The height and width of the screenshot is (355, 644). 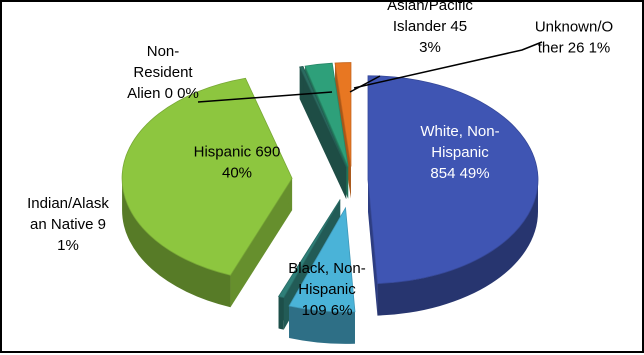 I want to click on slice-4-top, so click(x=323, y=116).